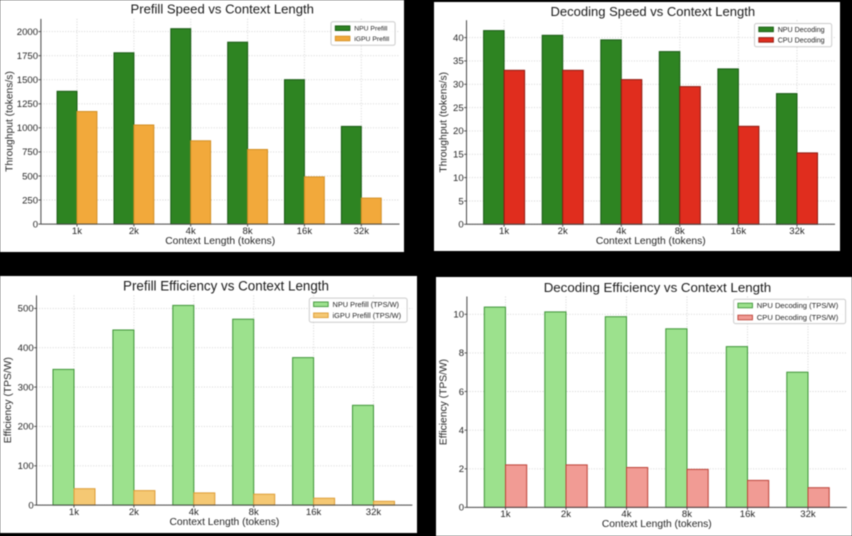  Describe the element at coordinates (657, 287) in the screenshot. I see `svg-text:Decoding Efficiency vs Context: Decoding Efficiency vs Context Length` at that location.